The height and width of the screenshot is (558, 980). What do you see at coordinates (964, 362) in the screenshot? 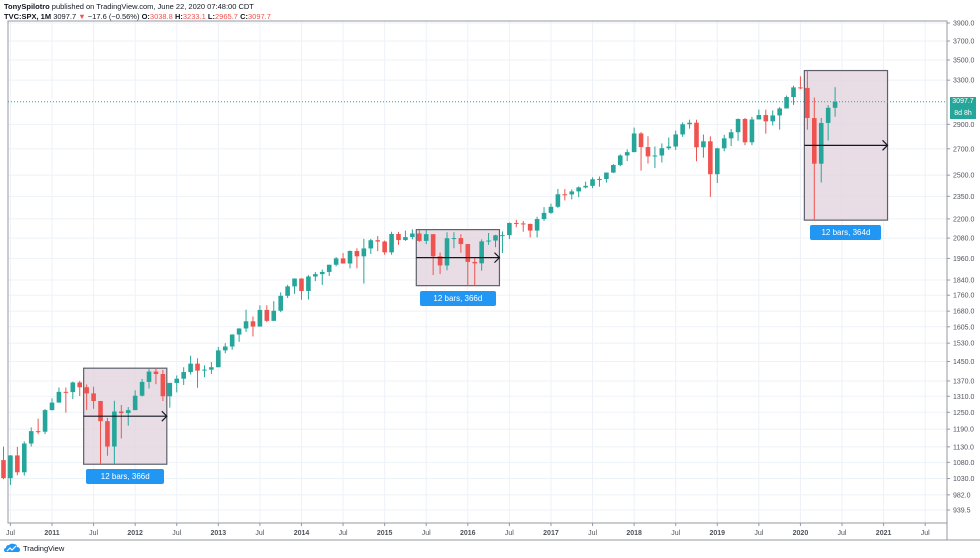
I see `svg-text: 1450.0` at bounding box center [964, 362].